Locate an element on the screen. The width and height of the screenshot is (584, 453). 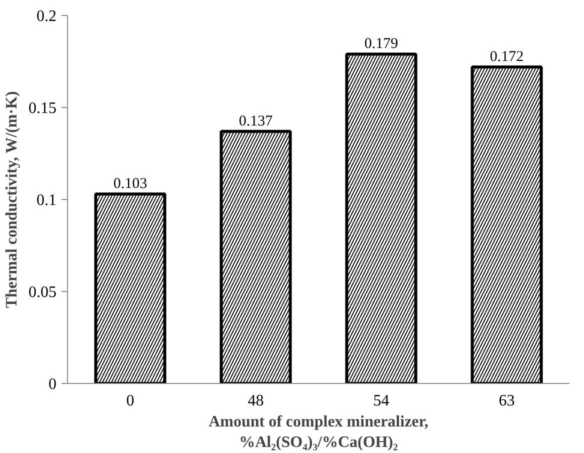
x-tick-label: 63 is located at coordinates (506, 401).